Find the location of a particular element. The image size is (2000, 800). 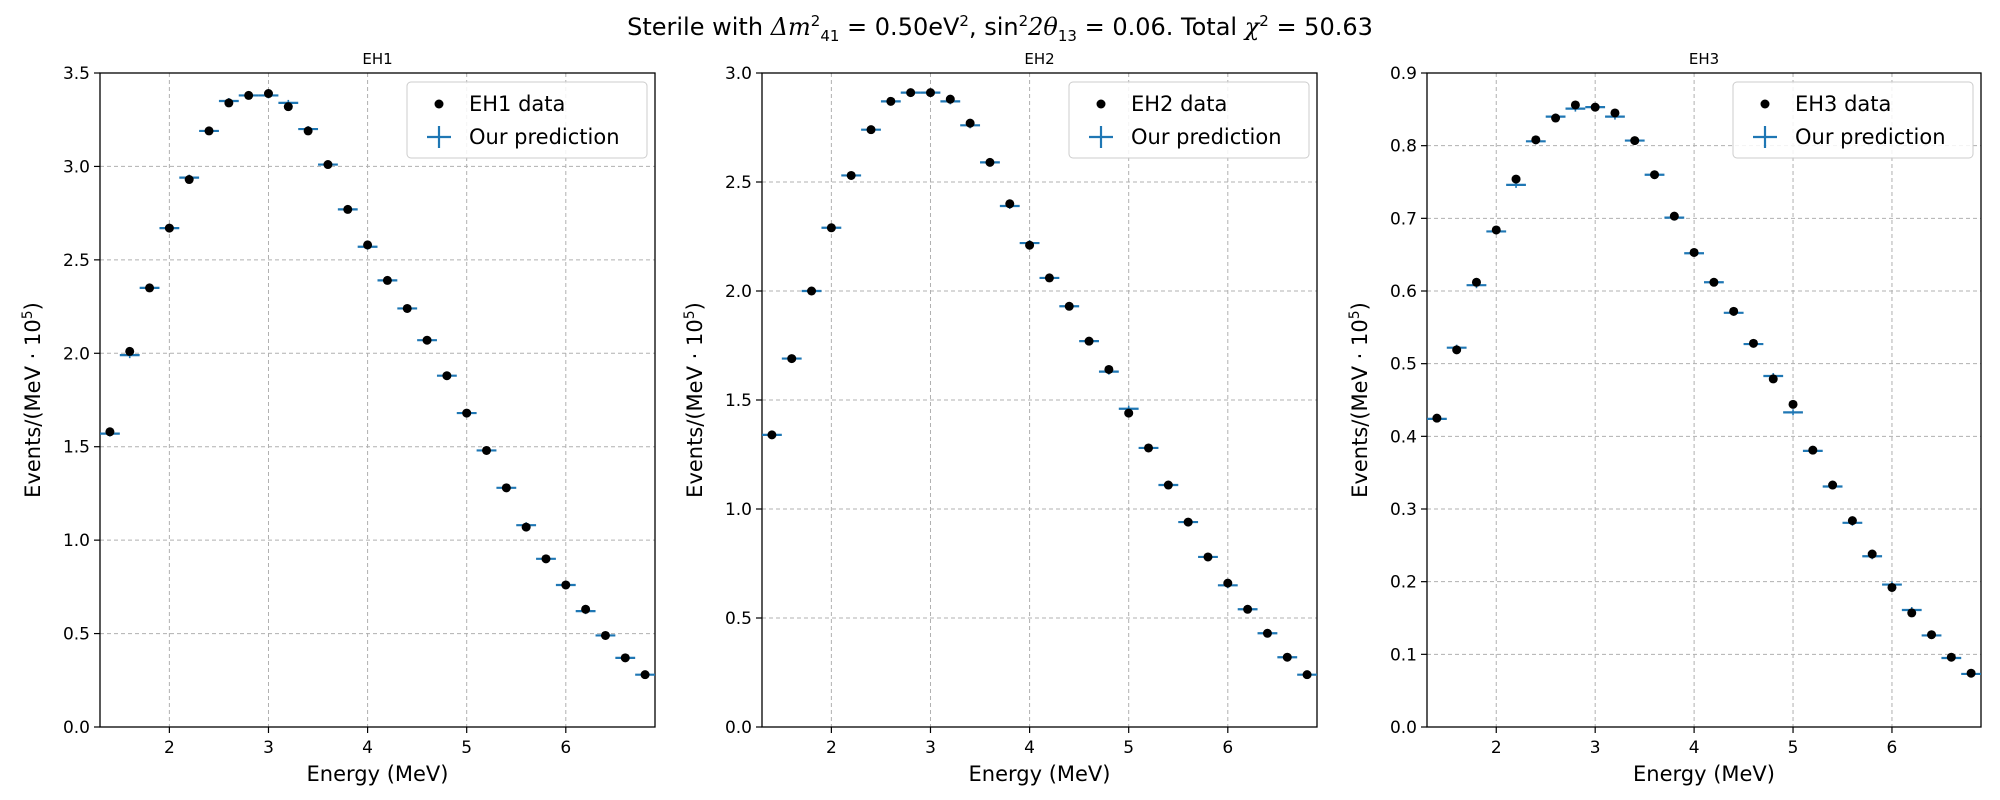

y-tick-label: 0.7 is located at coordinates (1403, 219).